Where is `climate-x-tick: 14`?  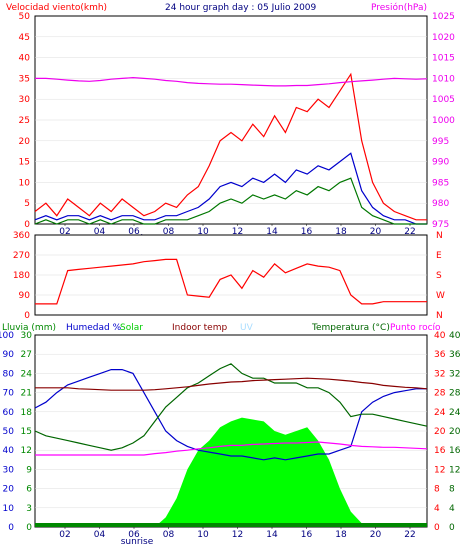
climate-x-tick: 14 is located at coordinates (272, 535).